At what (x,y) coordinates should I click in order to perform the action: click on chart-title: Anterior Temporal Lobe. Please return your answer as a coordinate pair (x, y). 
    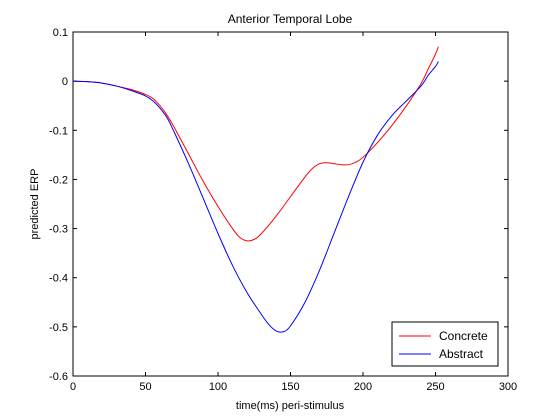
    Looking at the image, I should click on (290, 19).